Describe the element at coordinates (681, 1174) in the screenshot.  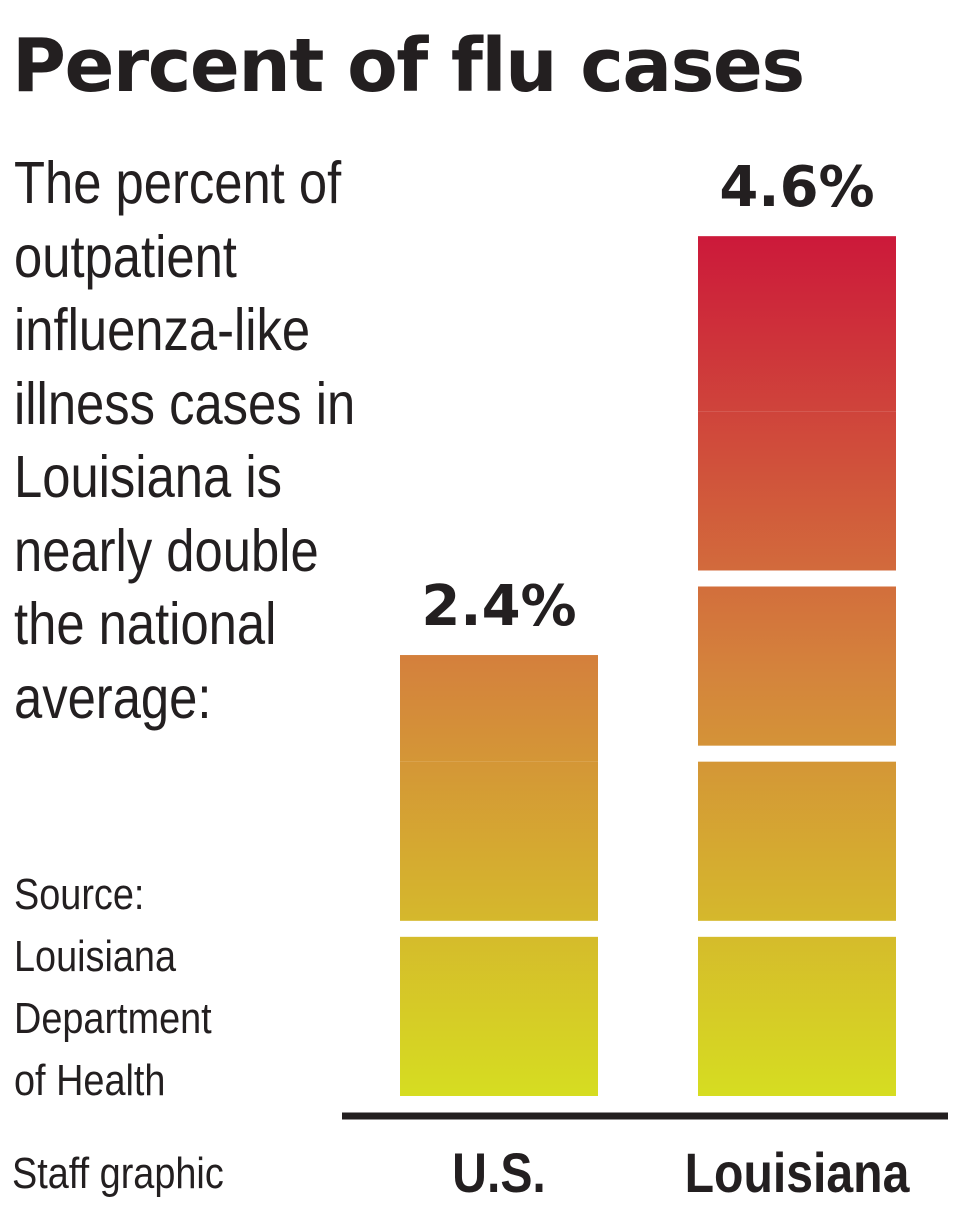
I see `category-labels-group: U.S. Louisiana` at that location.